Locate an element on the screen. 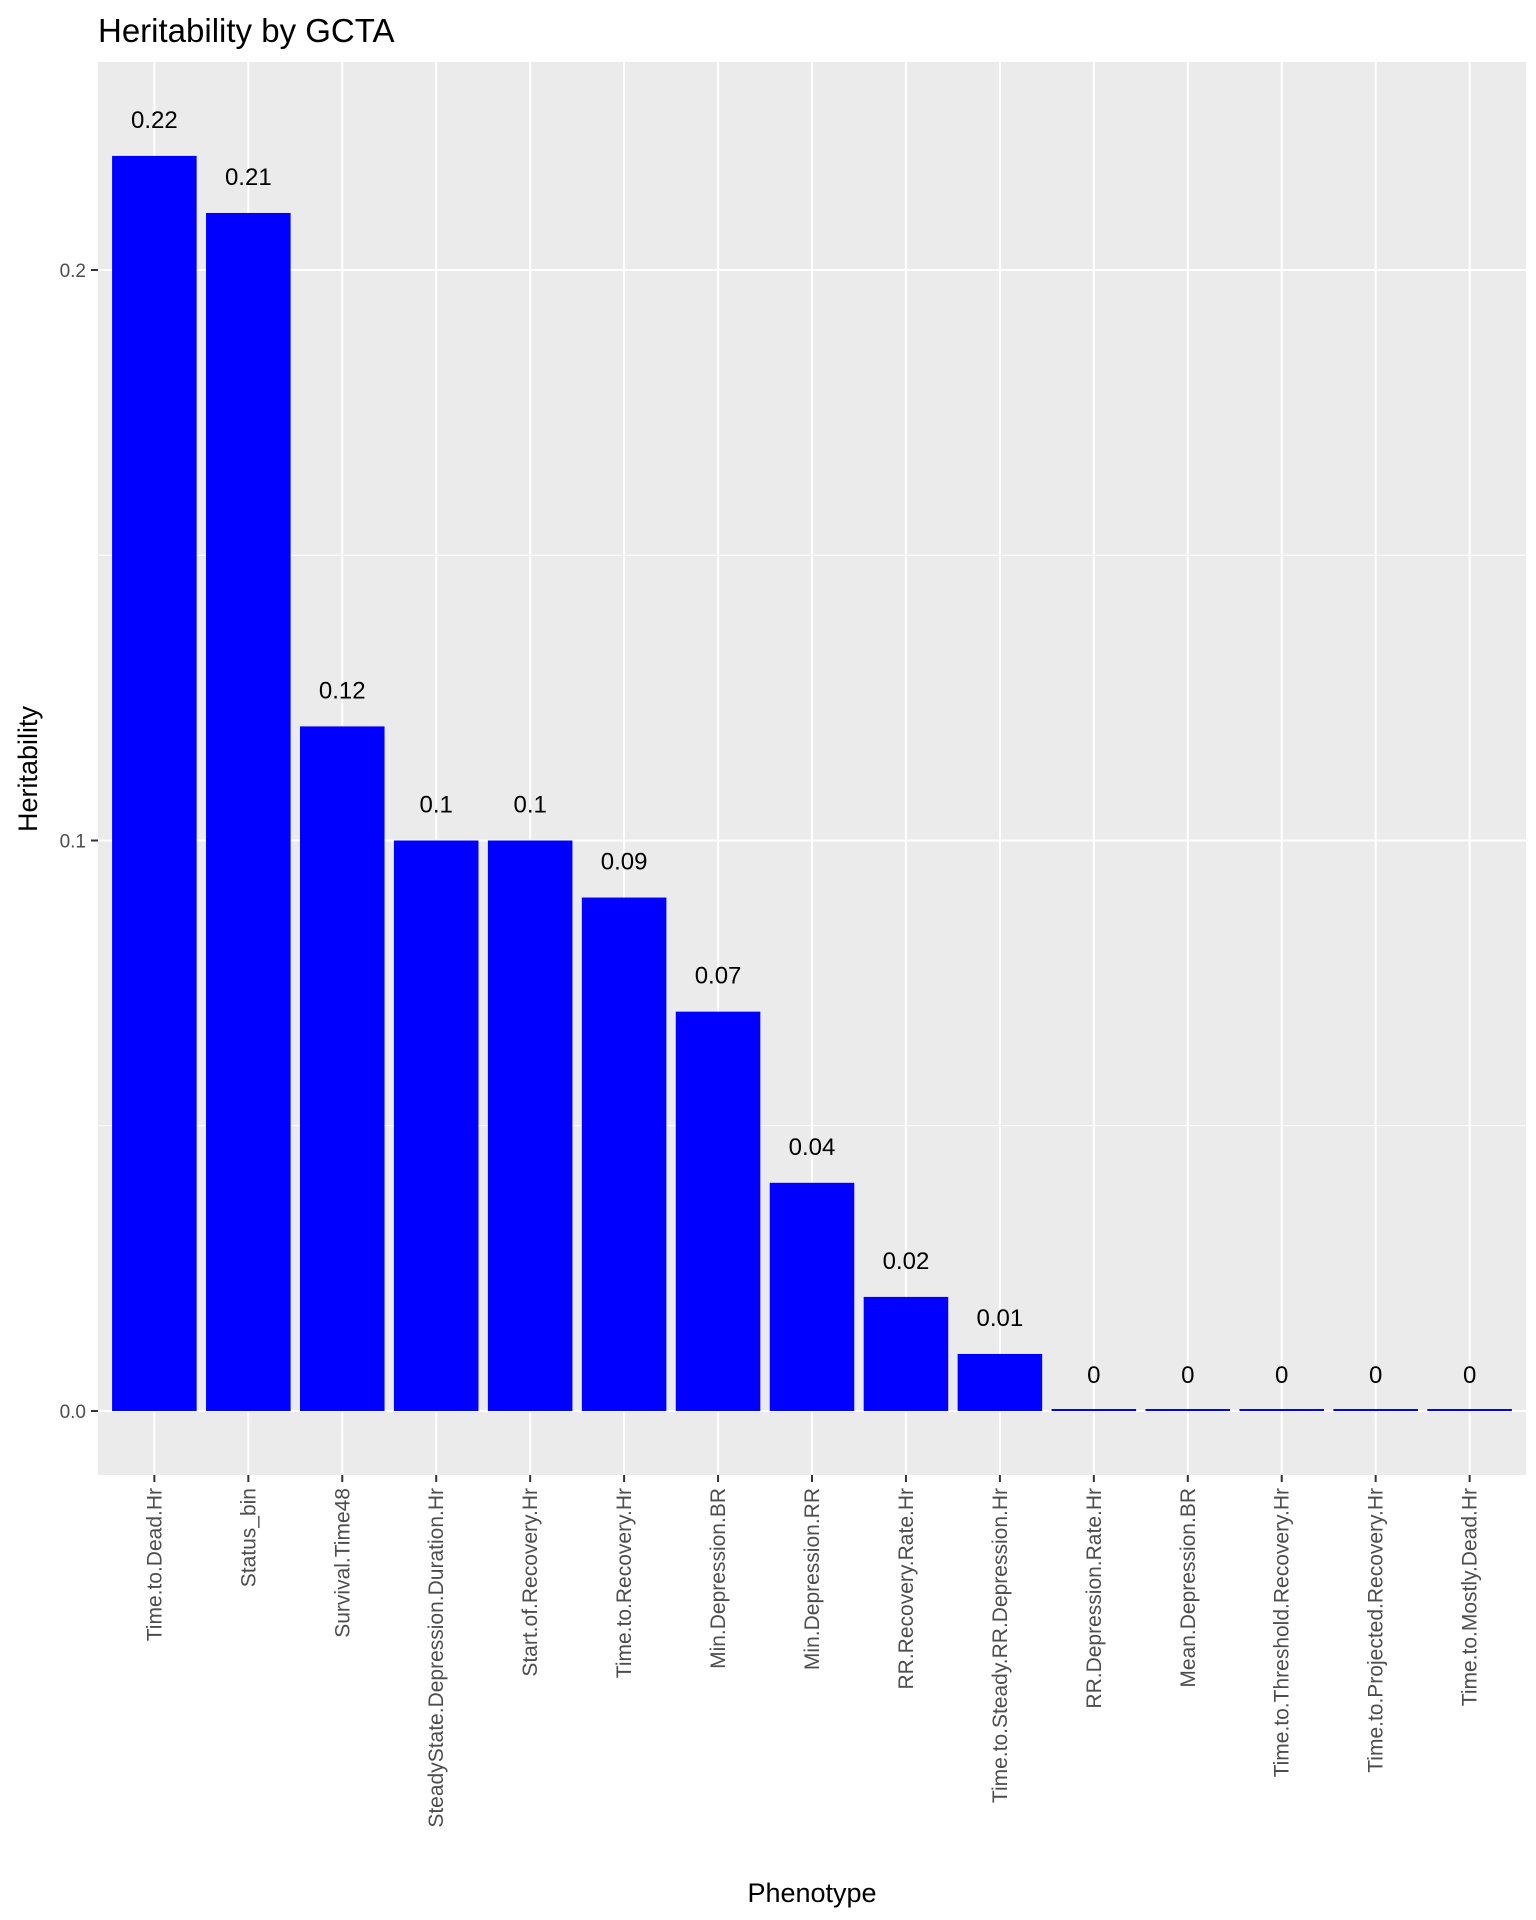 The width and height of the screenshot is (1536, 1920). chart-title: Heritability by GCTA is located at coordinates (246, 30).